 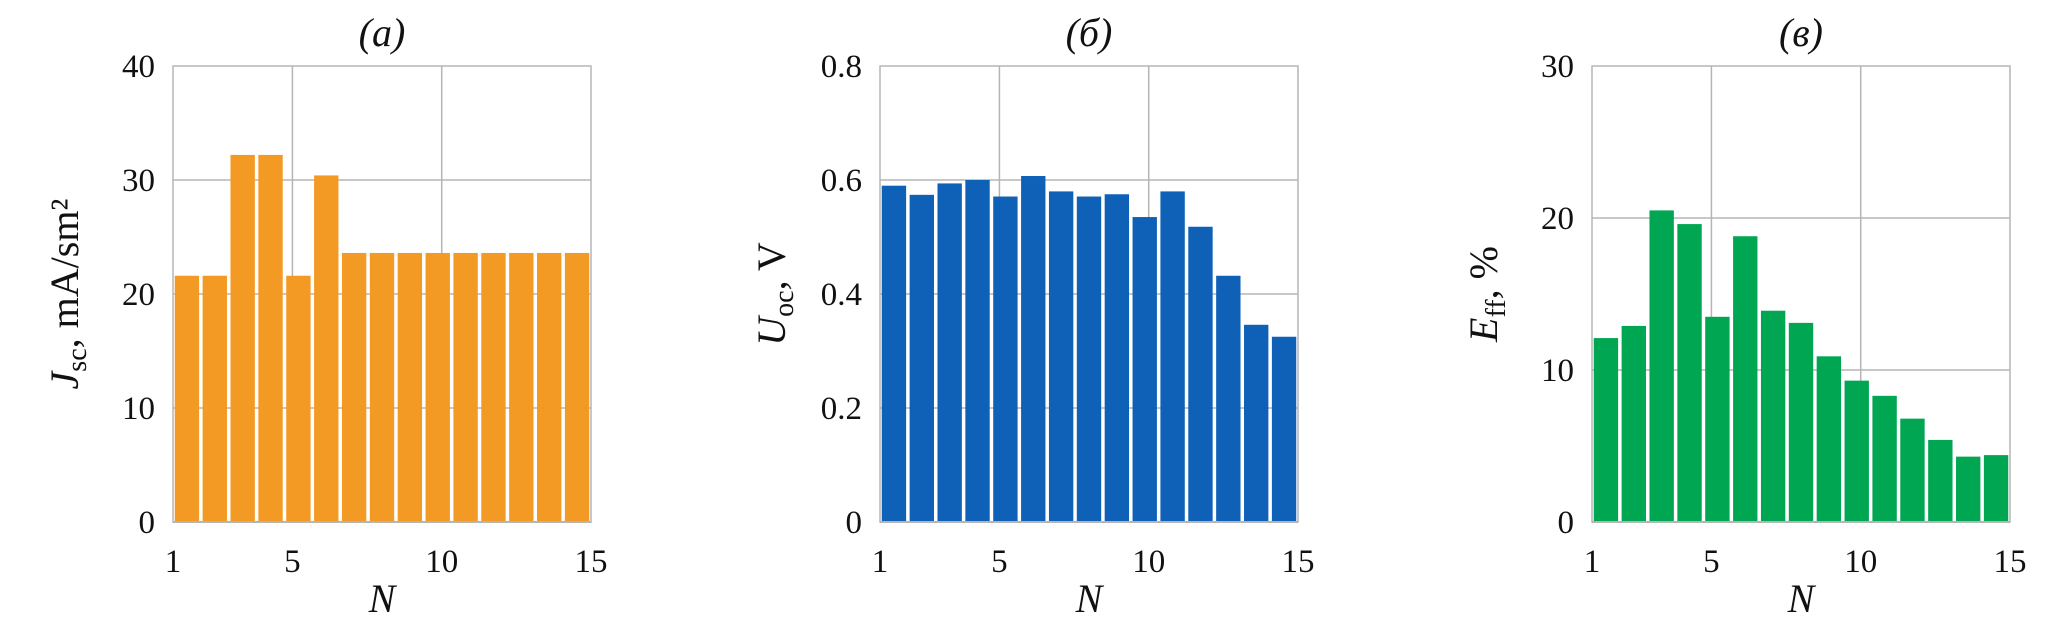 What do you see at coordinates (784, 303) in the screenshot?
I see `y-axis-subscript: oc` at bounding box center [784, 303].